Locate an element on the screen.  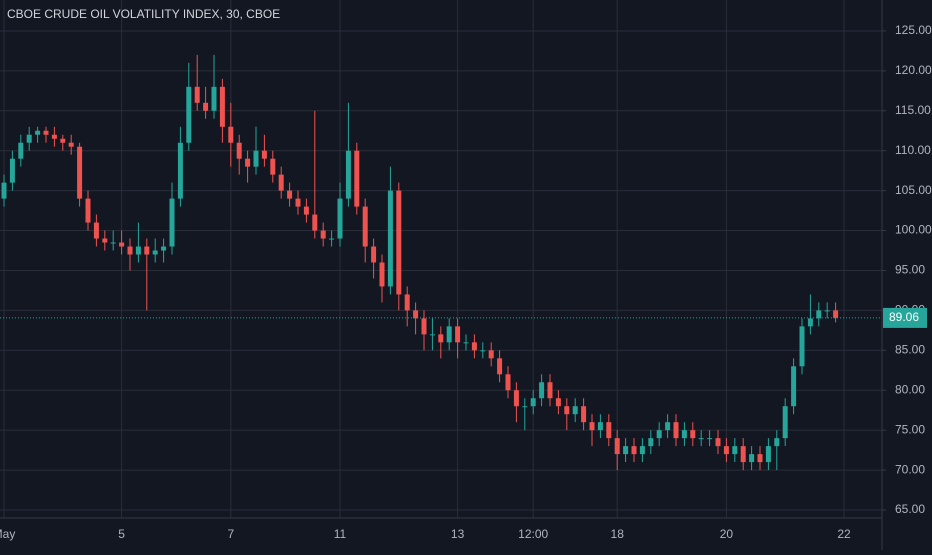
x-tick-label: 11 is located at coordinates (340, 534).